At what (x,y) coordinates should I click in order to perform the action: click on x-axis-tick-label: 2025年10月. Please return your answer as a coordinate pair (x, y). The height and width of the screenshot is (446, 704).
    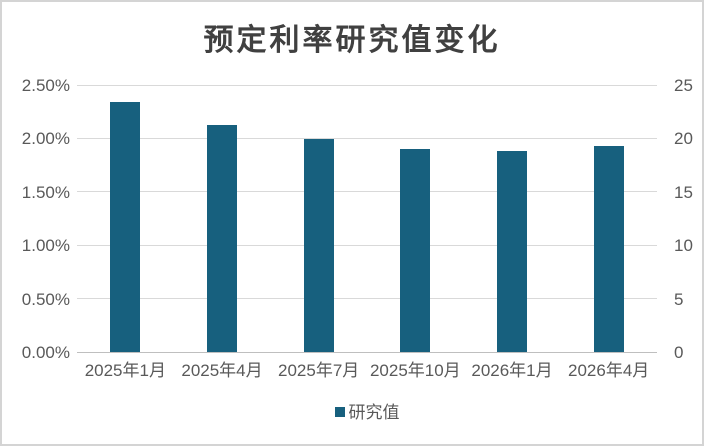
    Looking at the image, I should click on (415, 370).